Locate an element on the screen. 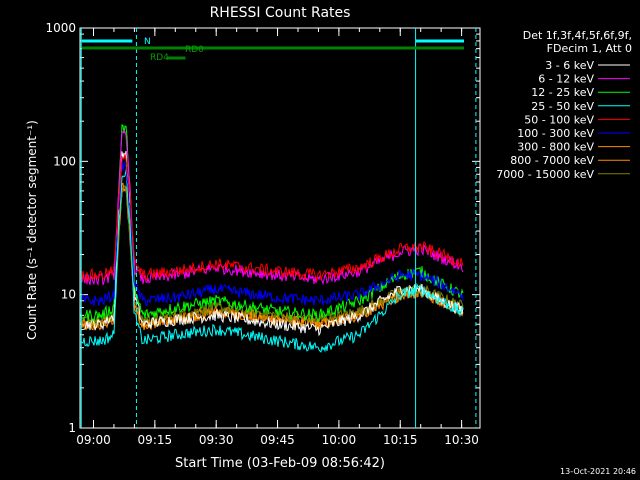 This screenshot has width=640, height=480. x-tick-label: 10:30 is located at coordinates (461, 440).